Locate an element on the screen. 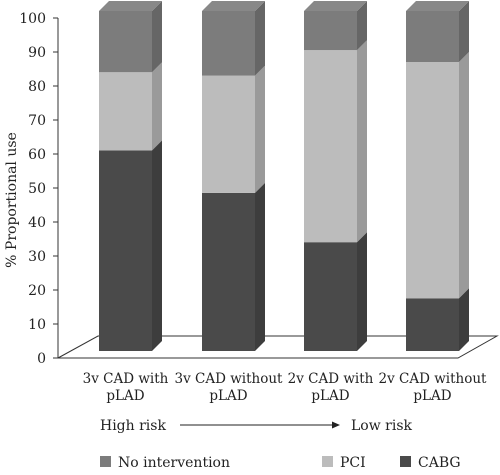 This screenshot has height=475, width=500. risk-arrow-head is located at coordinates (336, 425).